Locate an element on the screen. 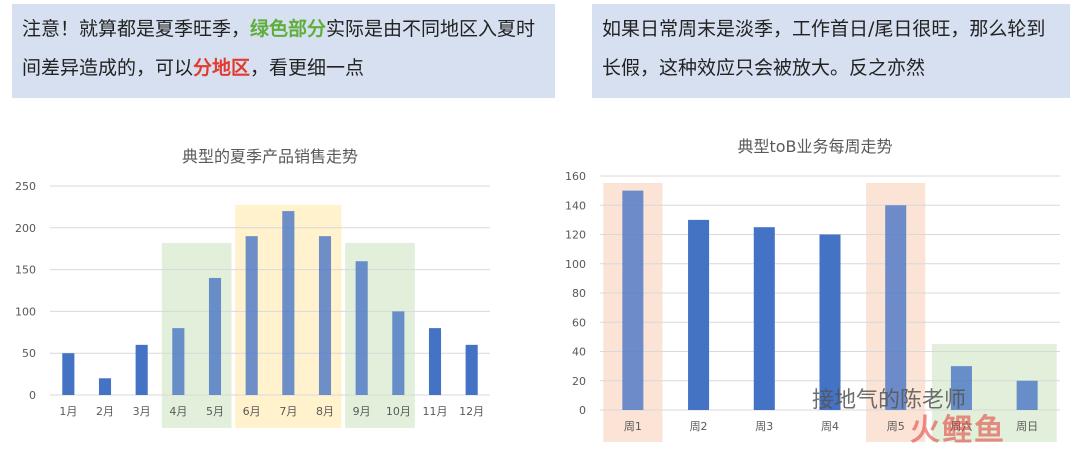 Image resolution: width=1080 pixels, height=449 pixels. x-tick-label: 周4 is located at coordinates (830, 426).